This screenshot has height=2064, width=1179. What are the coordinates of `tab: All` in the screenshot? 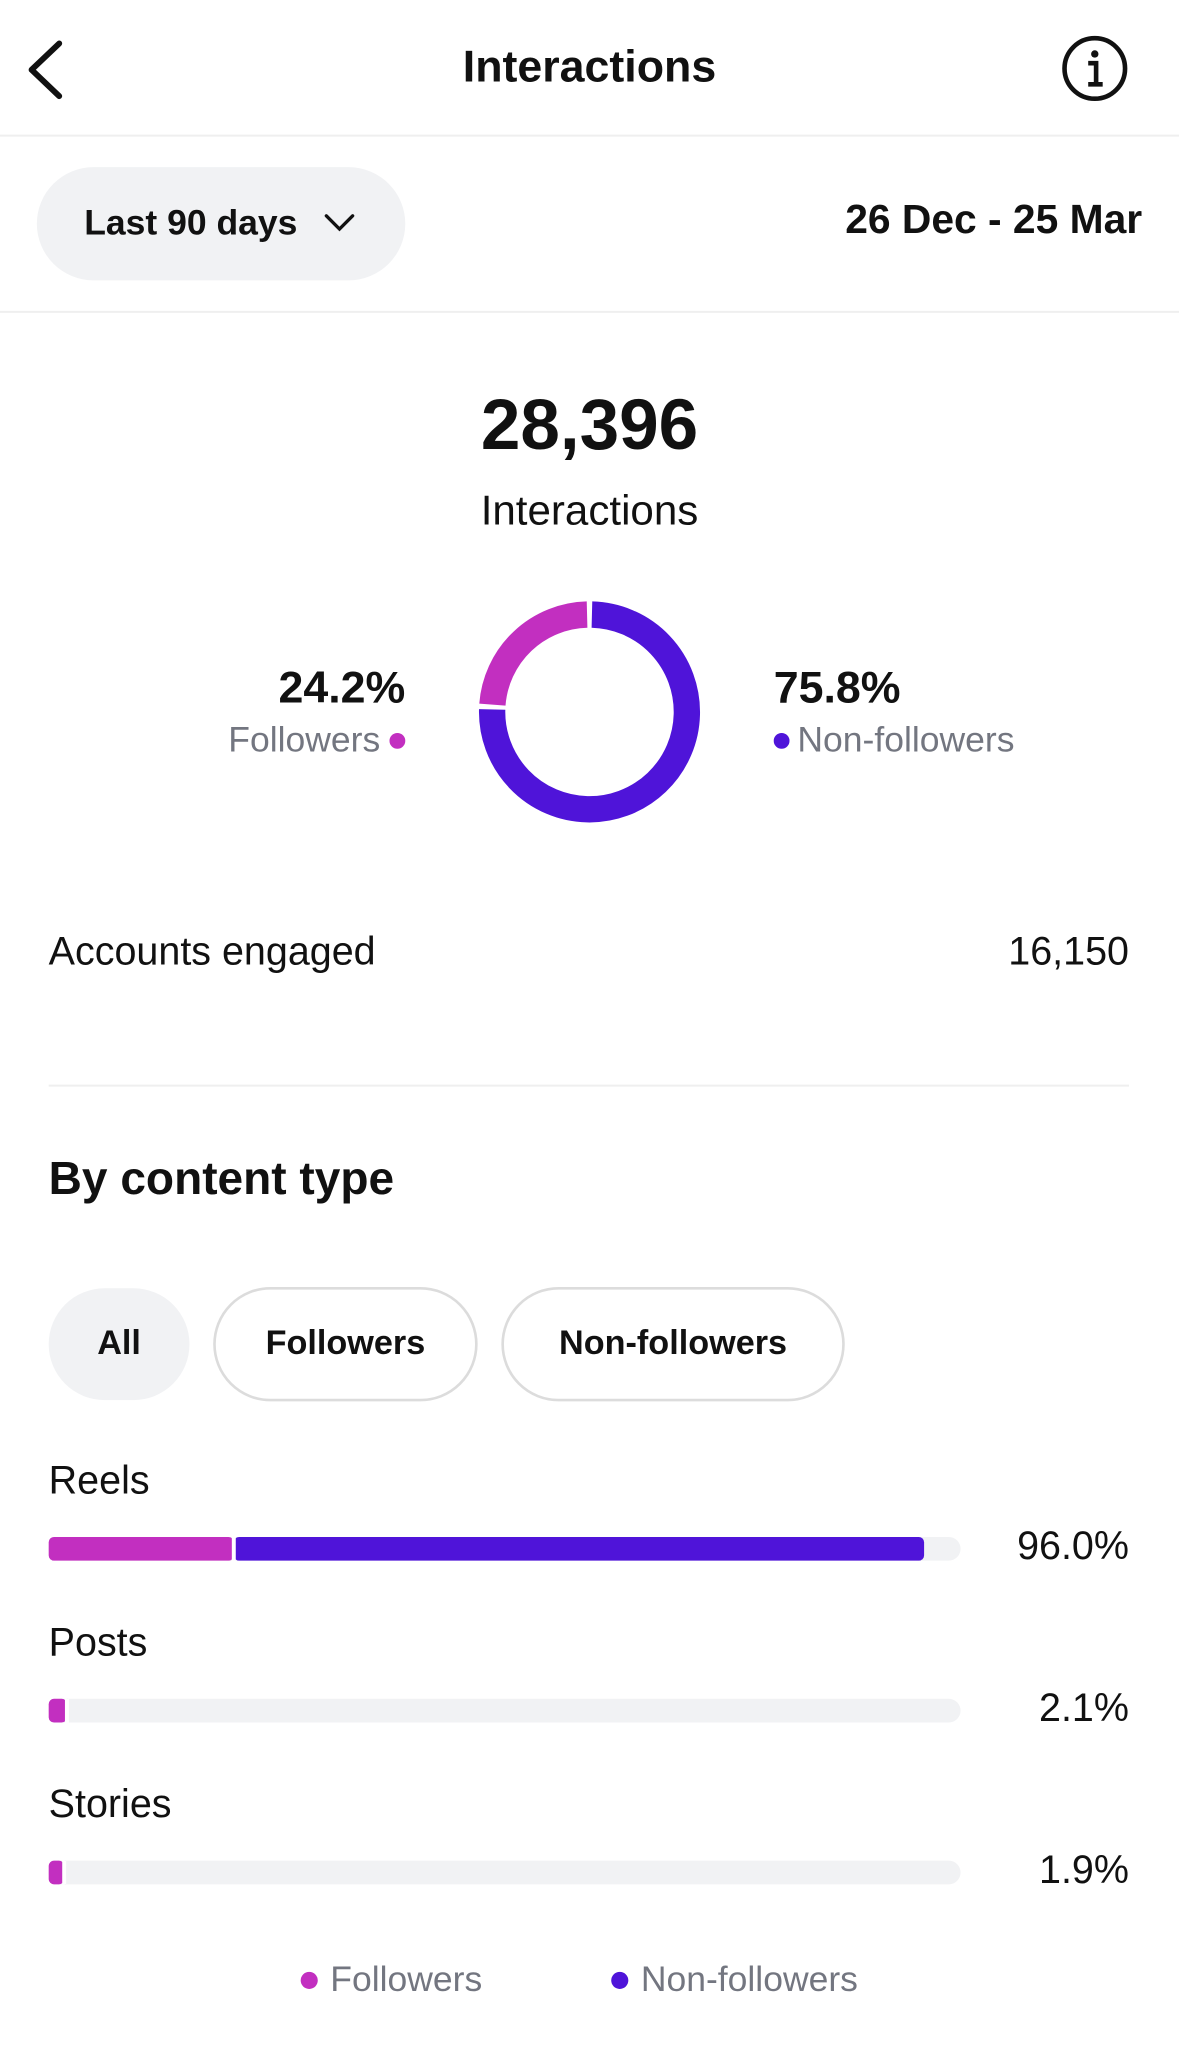 It's located at (119, 1344).